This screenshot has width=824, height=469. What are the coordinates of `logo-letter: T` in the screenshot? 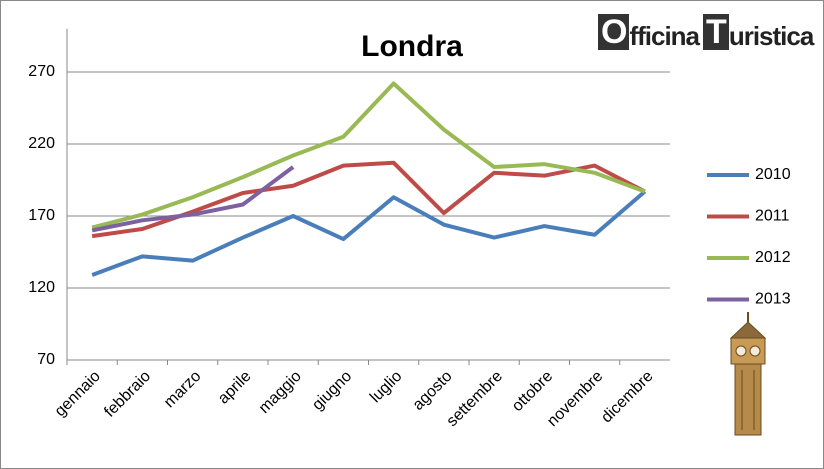 It's located at (716, 32).